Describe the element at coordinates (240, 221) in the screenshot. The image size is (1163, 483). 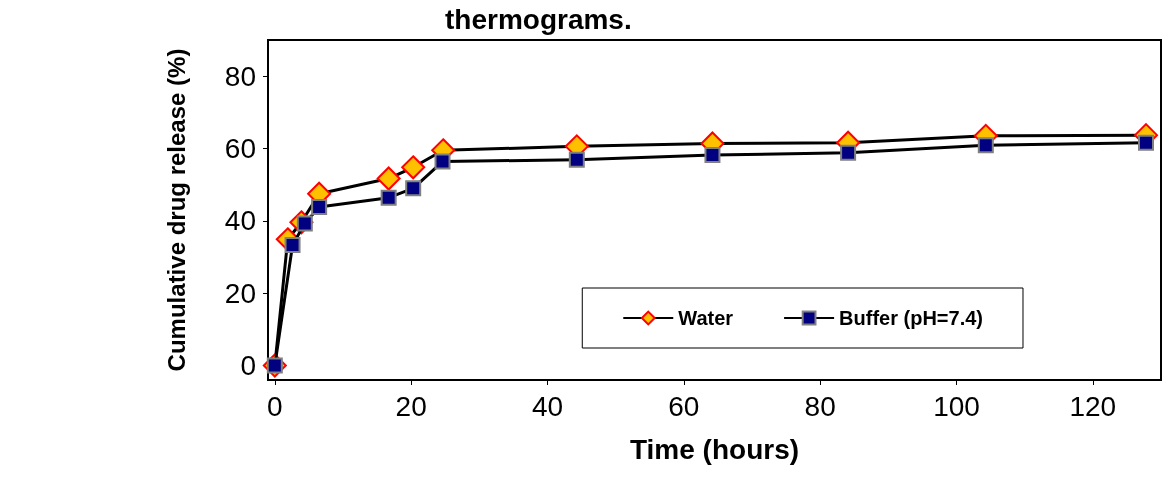
I see `y-tick-label: 40` at that location.